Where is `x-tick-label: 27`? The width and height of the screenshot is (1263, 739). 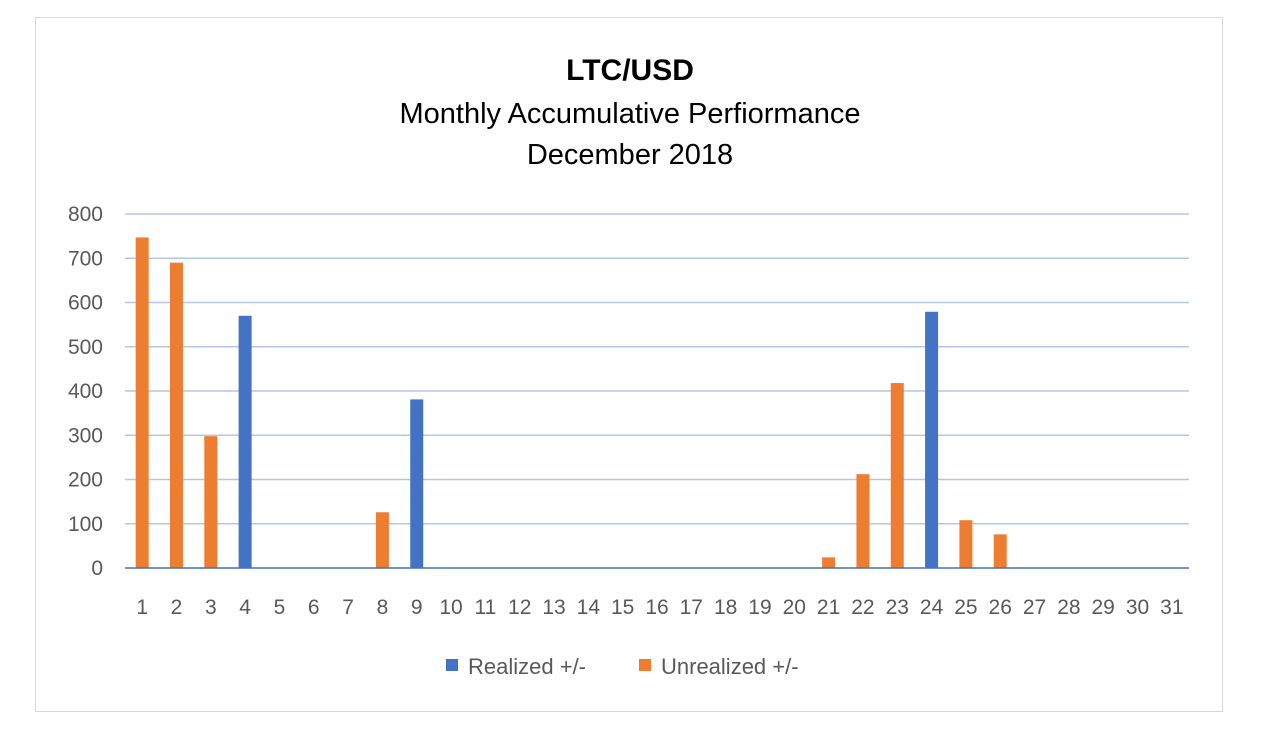
x-tick-label: 27 is located at coordinates (1034, 607).